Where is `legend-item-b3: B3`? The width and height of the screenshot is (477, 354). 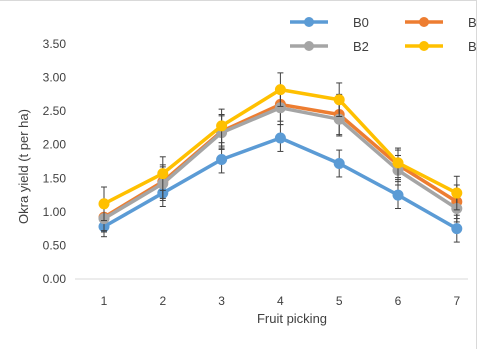
legend-item-b3: B3 is located at coordinates (441, 46).